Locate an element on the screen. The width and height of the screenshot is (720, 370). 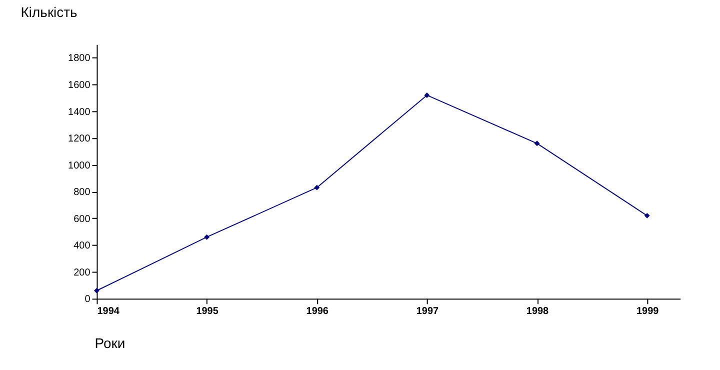
y-tick-label: 1200 is located at coordinates (79, 139).